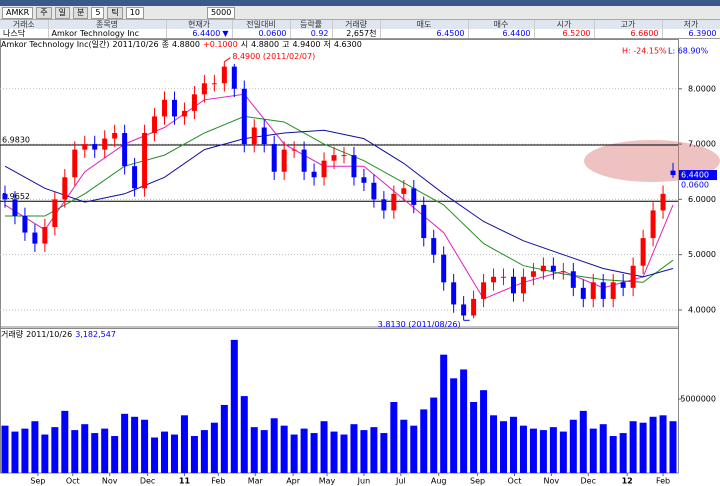 The height and width of the screenshot is (486, 720). What do you see at coordinates (80, 12) in the screenshot?
I see `period-button: 분` at bounding box center [80, 12].